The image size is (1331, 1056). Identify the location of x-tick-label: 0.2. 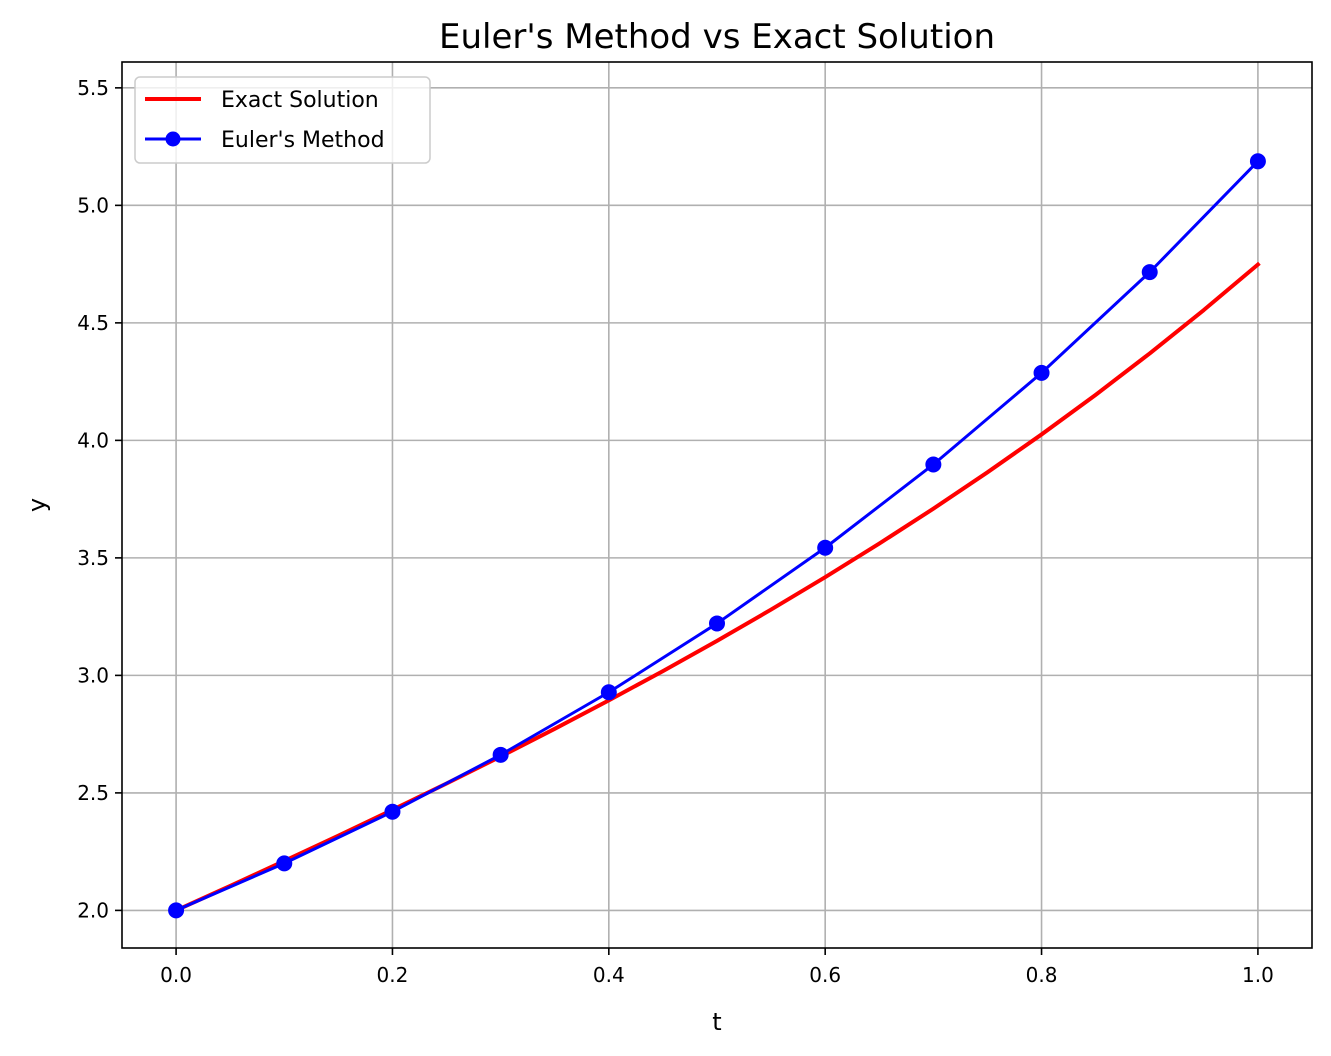
(393, 975).